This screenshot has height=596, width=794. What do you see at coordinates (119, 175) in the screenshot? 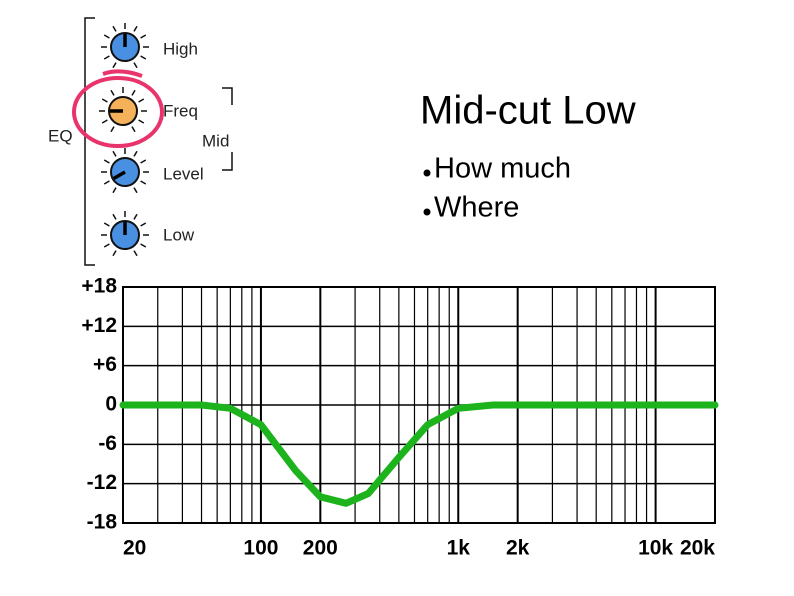
I see `knob-pointer` at bounding box center [119, 175].